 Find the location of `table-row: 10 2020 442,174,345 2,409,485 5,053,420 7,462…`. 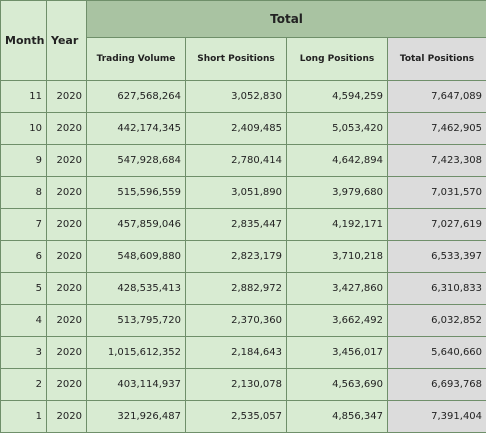

table-row: 10 2020 442,174,345 2,409,485 5,053,420 7,462… is located at coordinates (243, 128).